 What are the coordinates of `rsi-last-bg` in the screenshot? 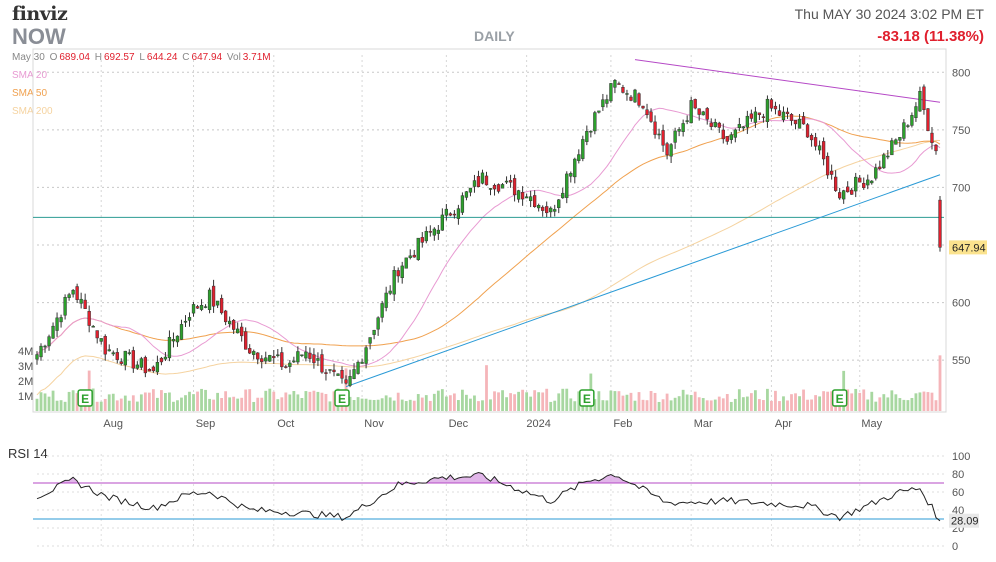 It's located at (964, 520).